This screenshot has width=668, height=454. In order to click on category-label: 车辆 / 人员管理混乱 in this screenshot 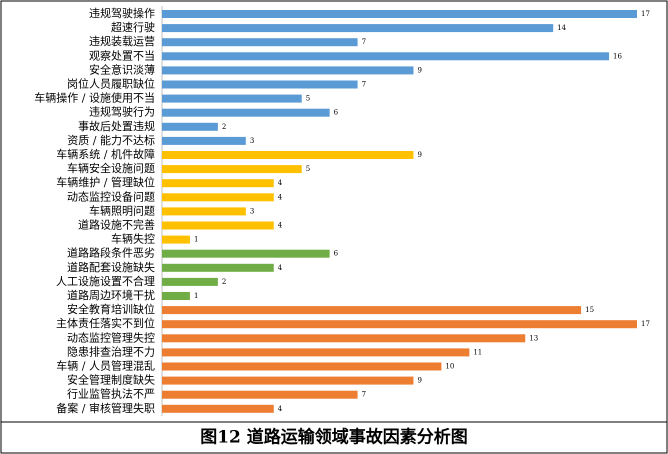, I will do `click(105, 366)`.